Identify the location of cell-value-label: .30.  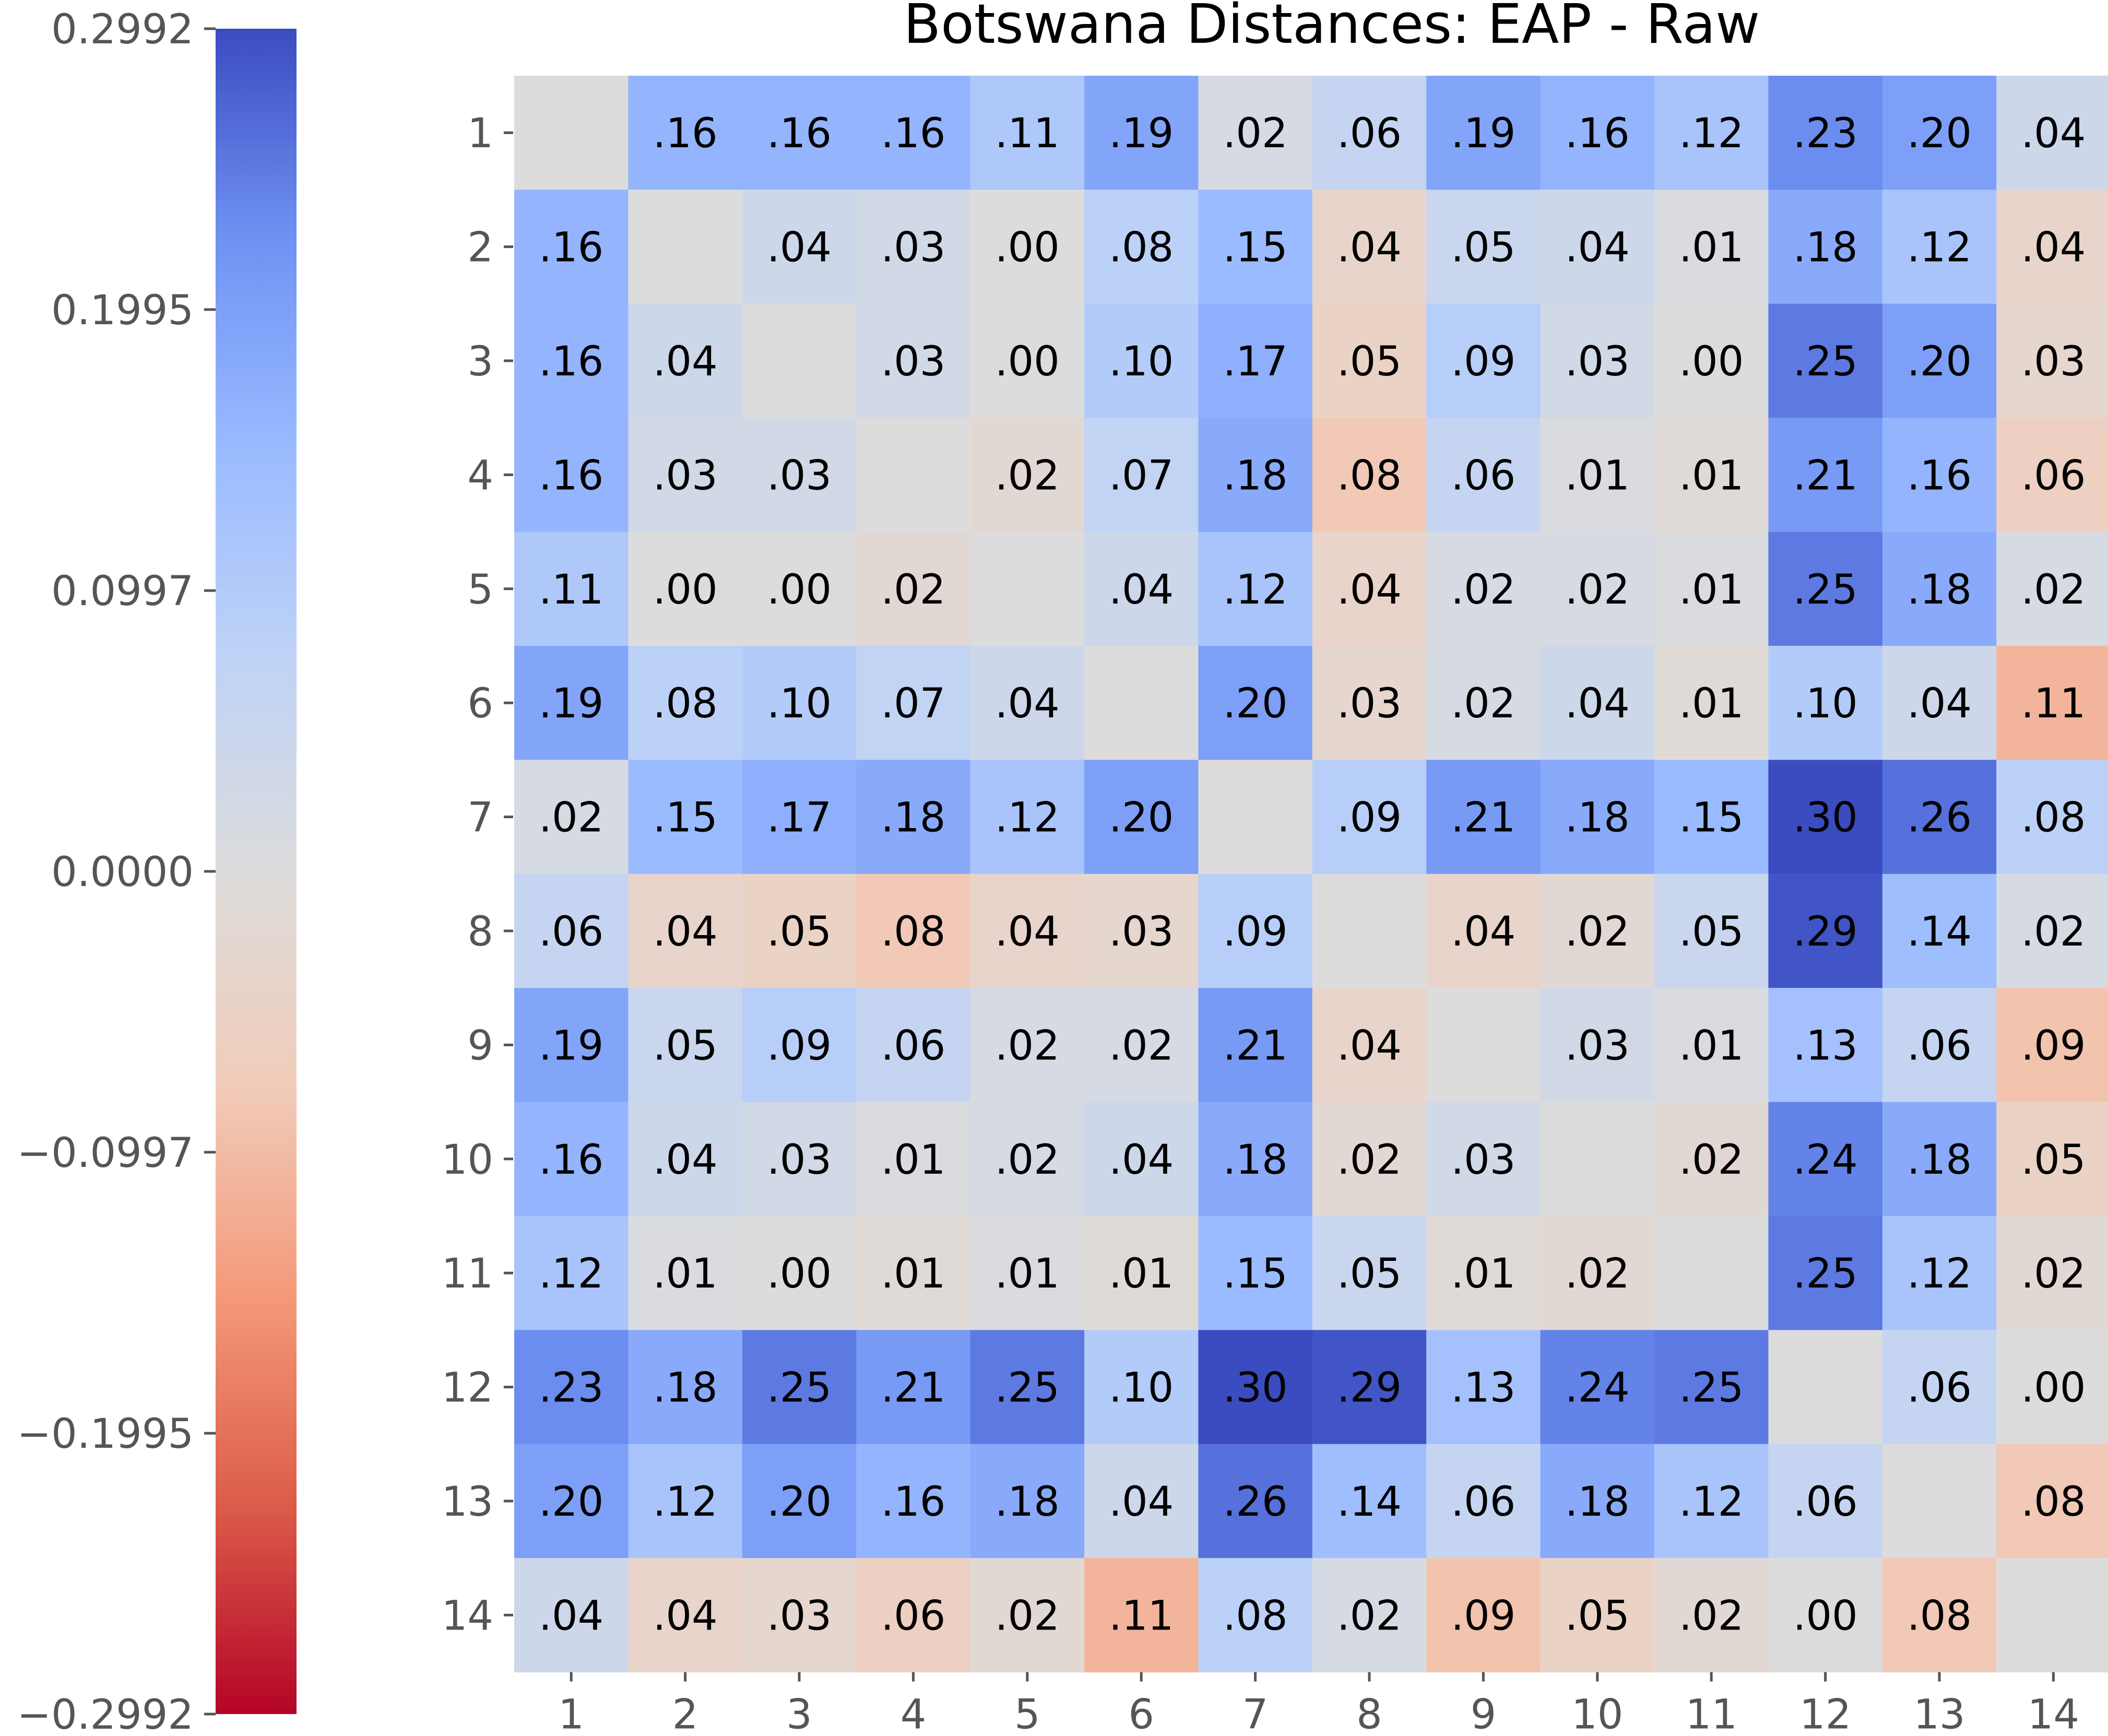
(1825, 818).